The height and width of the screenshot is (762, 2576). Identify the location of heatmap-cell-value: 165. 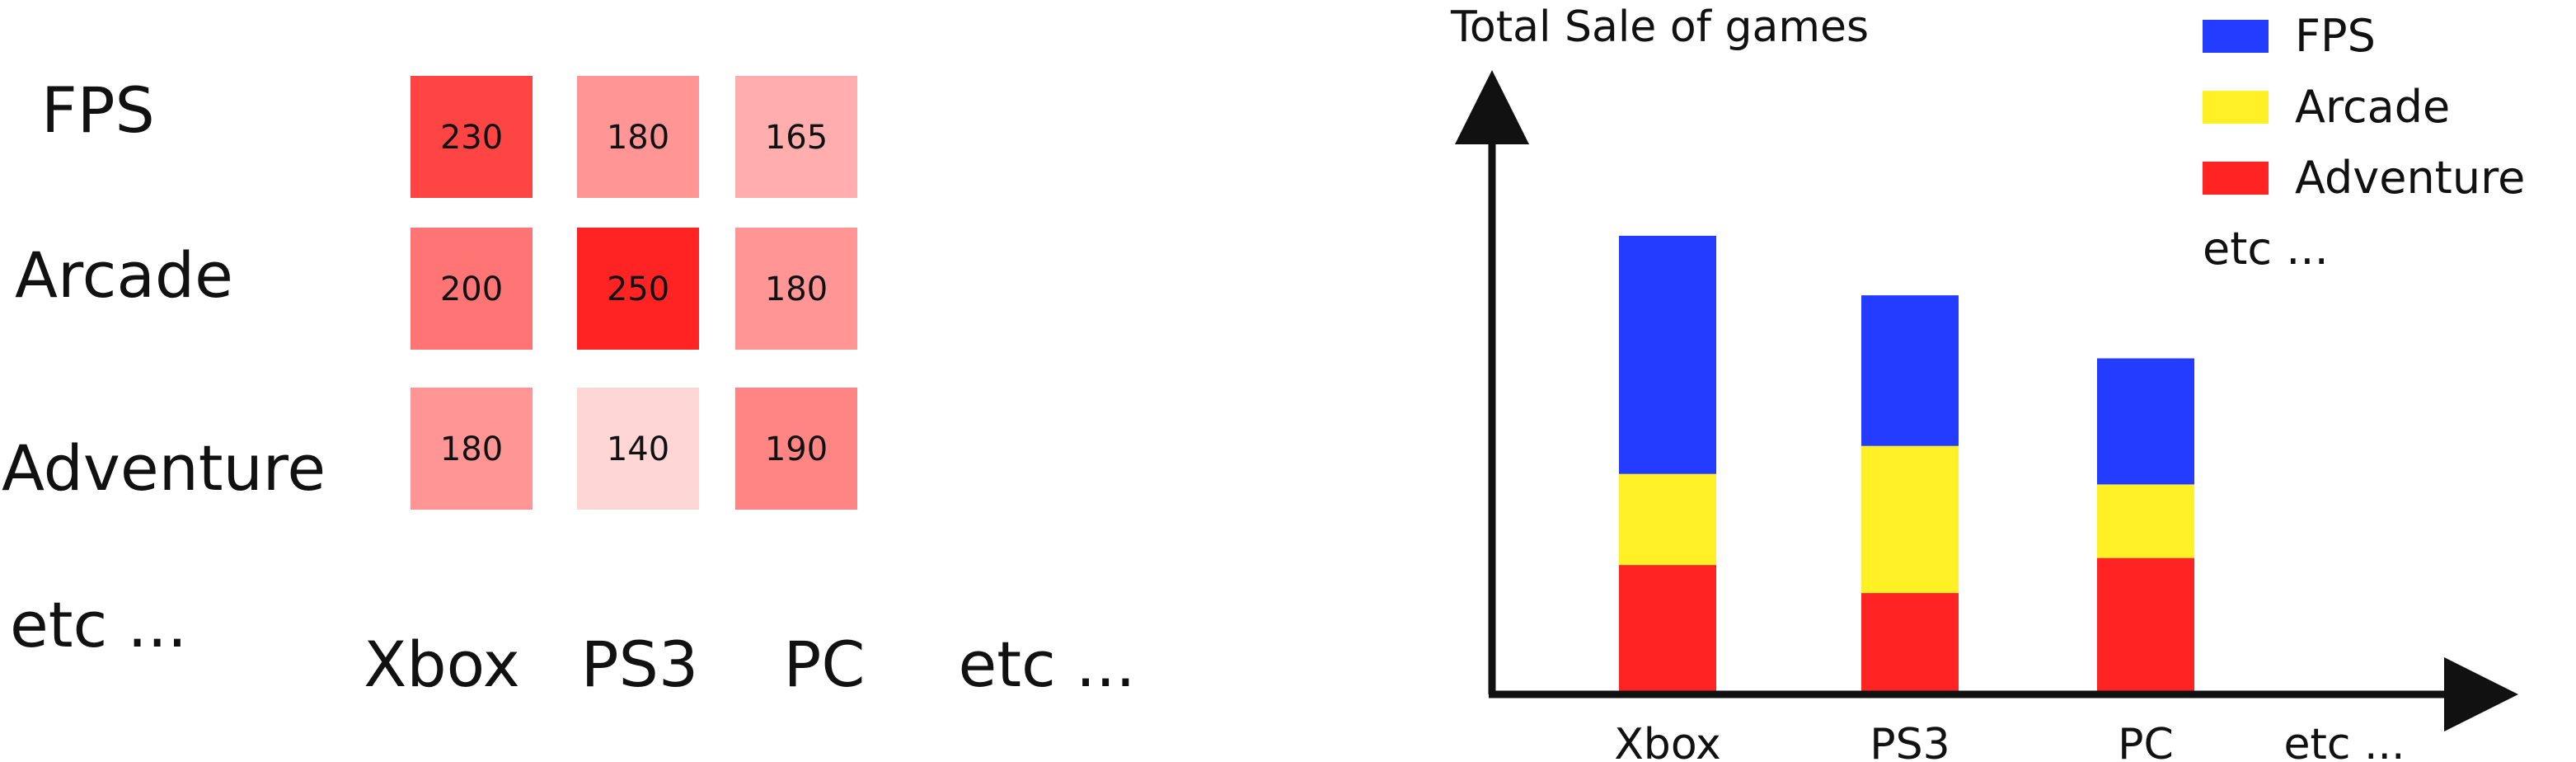
(796, 138).